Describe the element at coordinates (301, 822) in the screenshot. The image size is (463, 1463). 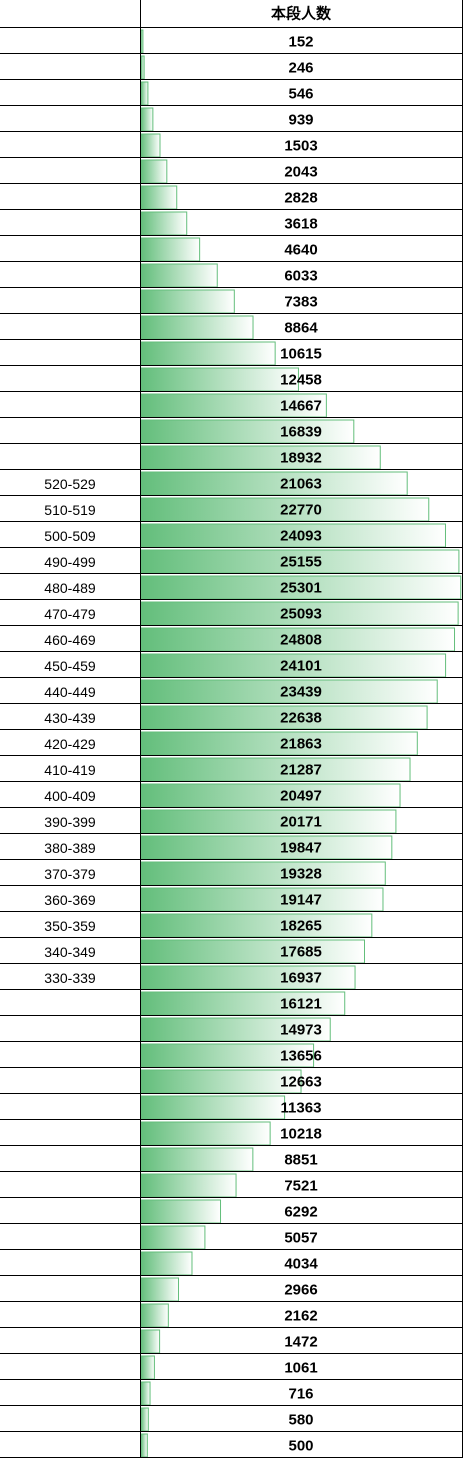
I see `value-label: 20171` at that location.